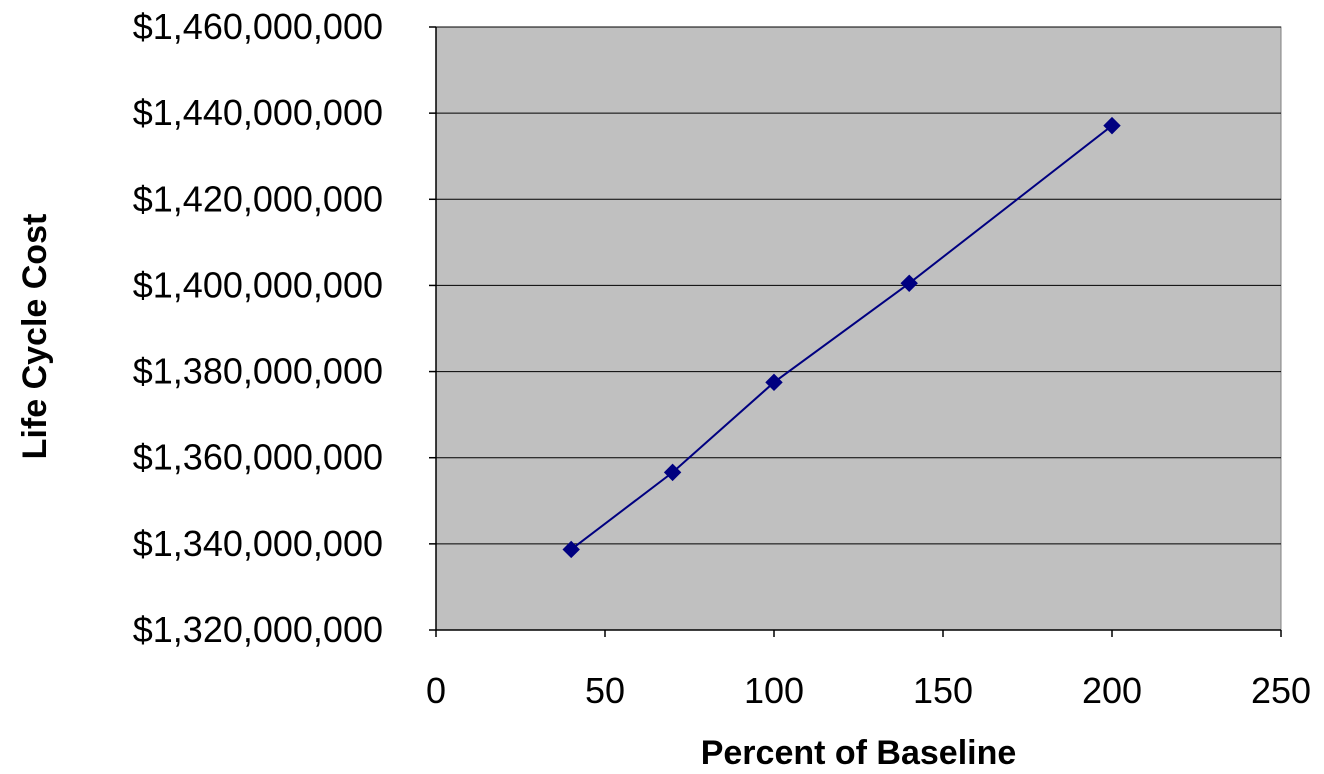 The width and height of the screenshot is (1324, 774). I want to click on x-tick-label: 0, so click(436, 690).